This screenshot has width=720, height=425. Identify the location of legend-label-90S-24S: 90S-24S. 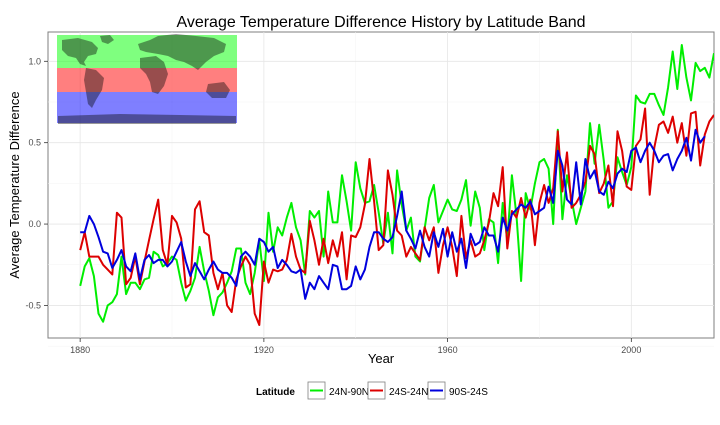
(468, 392).